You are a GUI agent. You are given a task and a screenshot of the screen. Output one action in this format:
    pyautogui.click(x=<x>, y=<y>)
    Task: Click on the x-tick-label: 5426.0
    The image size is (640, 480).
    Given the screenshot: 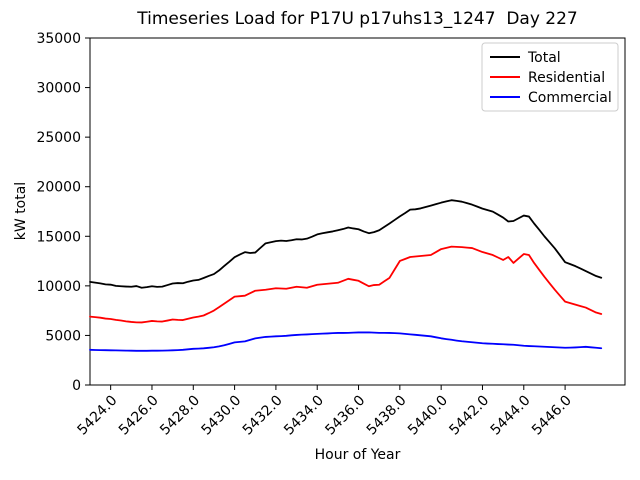 What is the action you would take?
    pyautogui.click(x=139, y=416)
    